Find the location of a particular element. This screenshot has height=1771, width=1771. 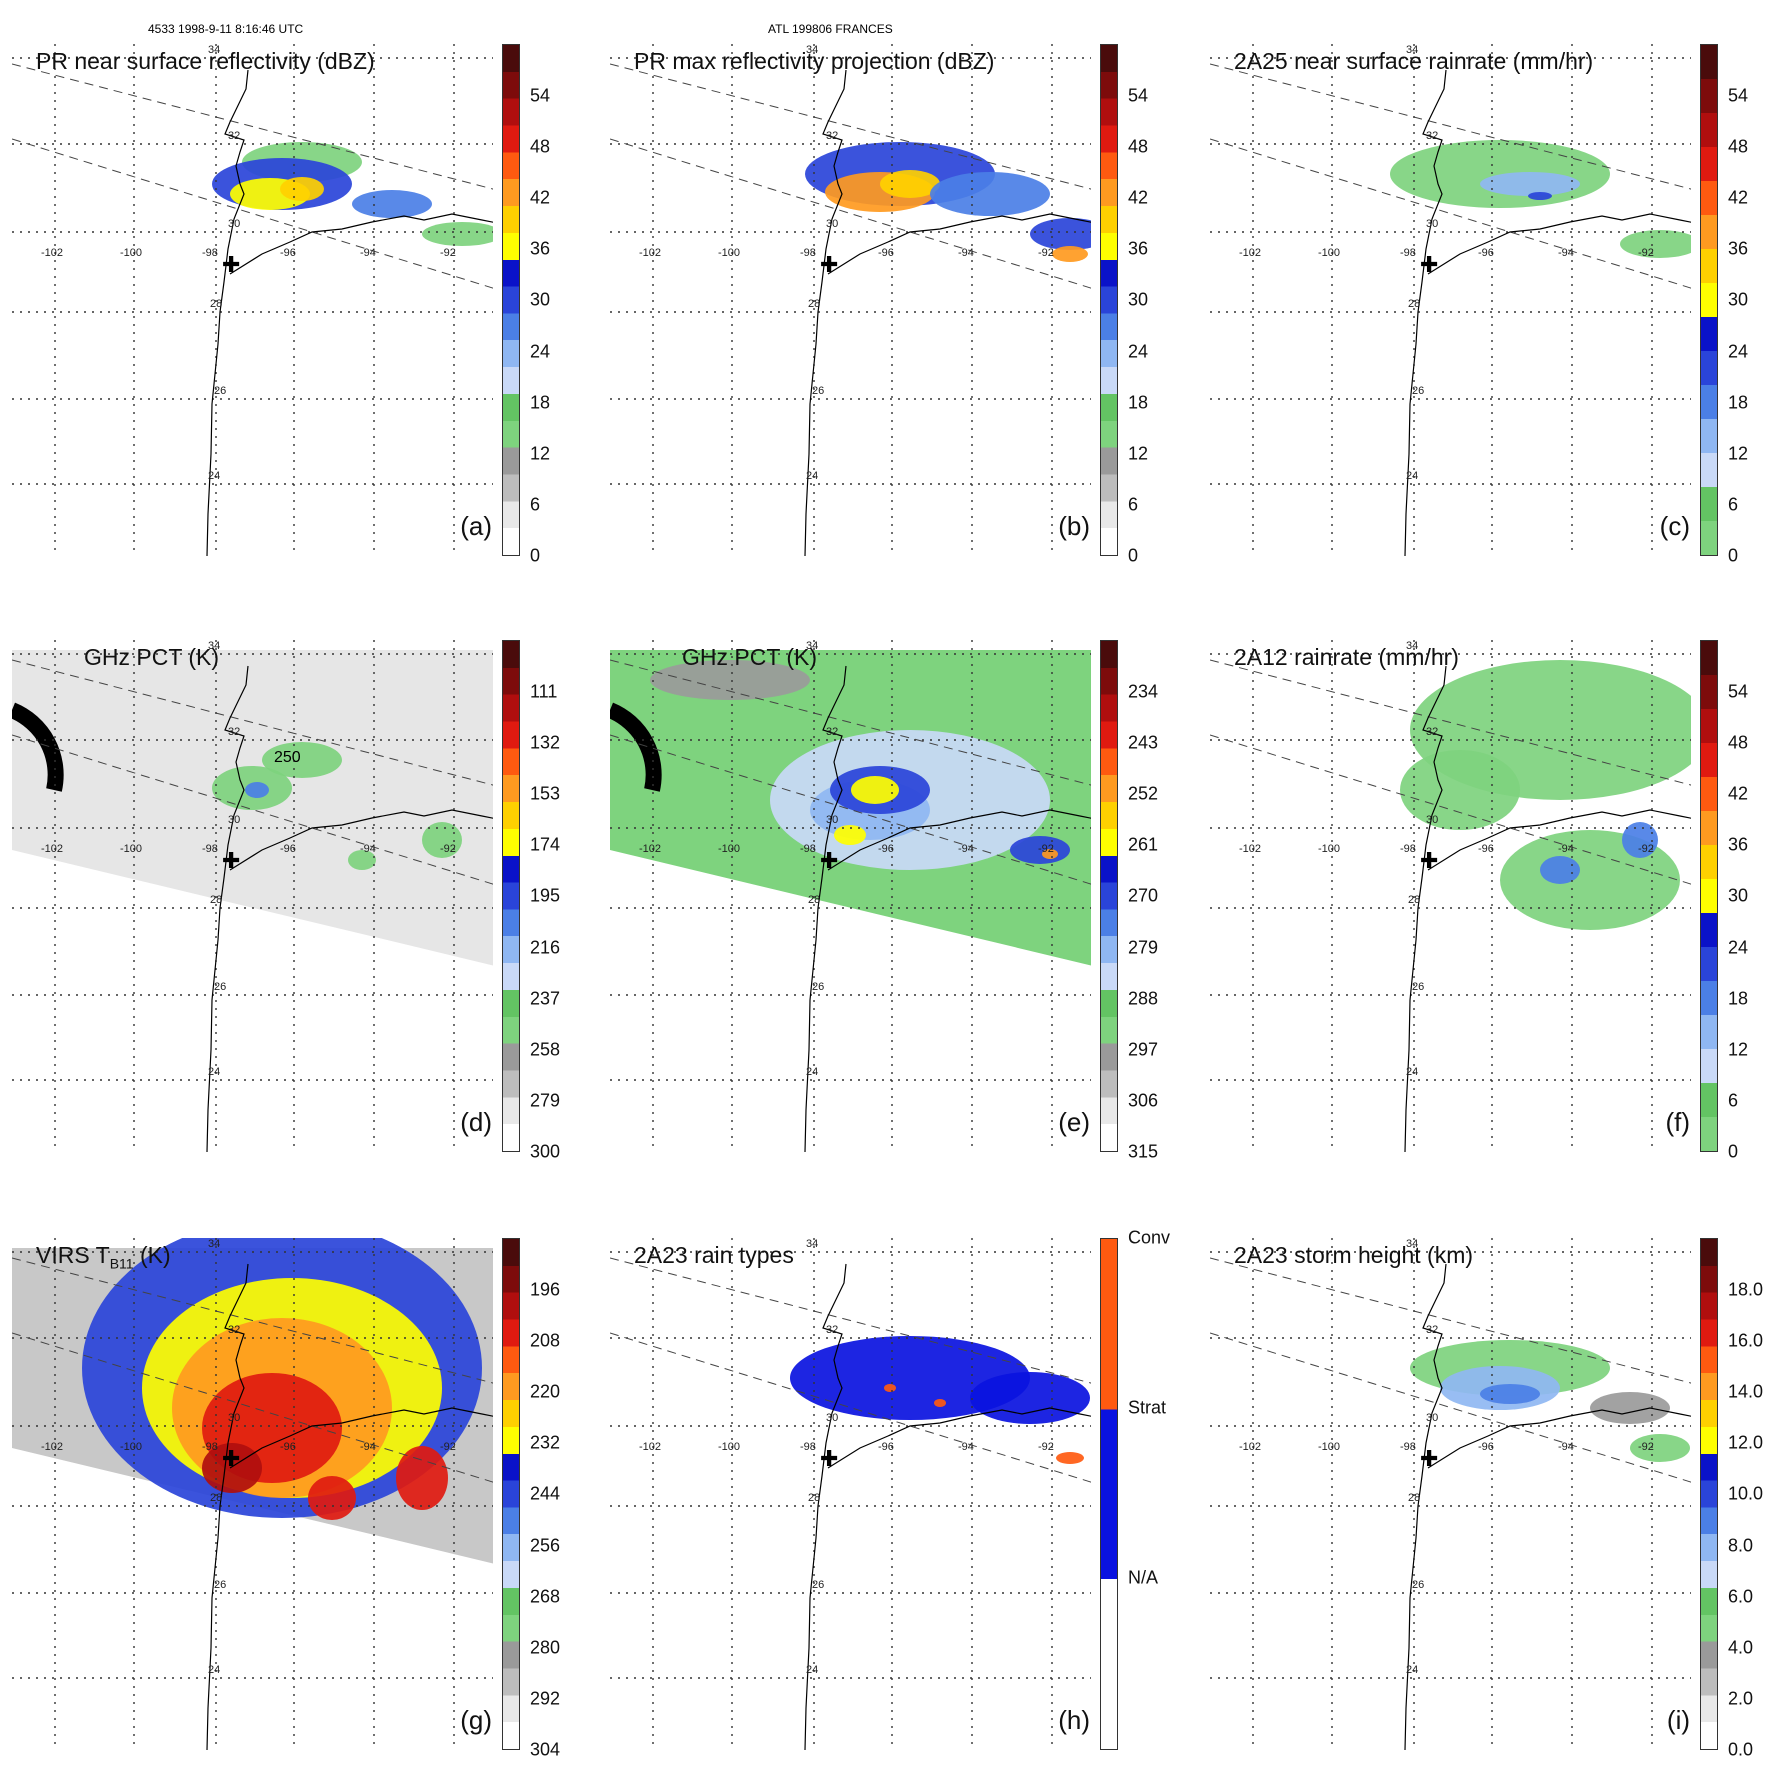

title-text: VIRS T is located at coordinates (73, 1255).